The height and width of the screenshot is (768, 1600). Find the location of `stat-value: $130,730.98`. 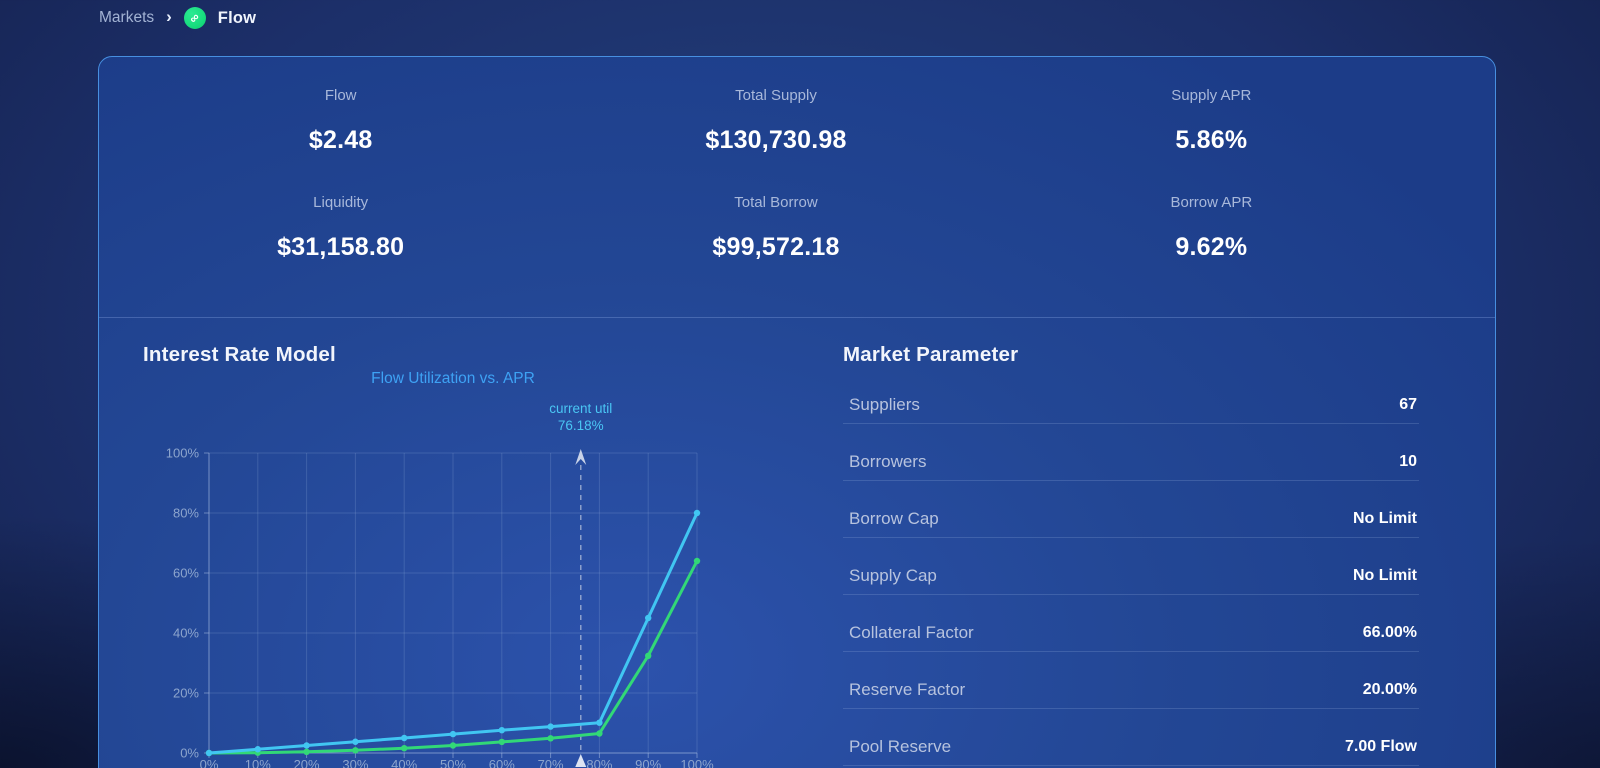

stat-value: $130,730.98 is located at coordinates (776, 140).